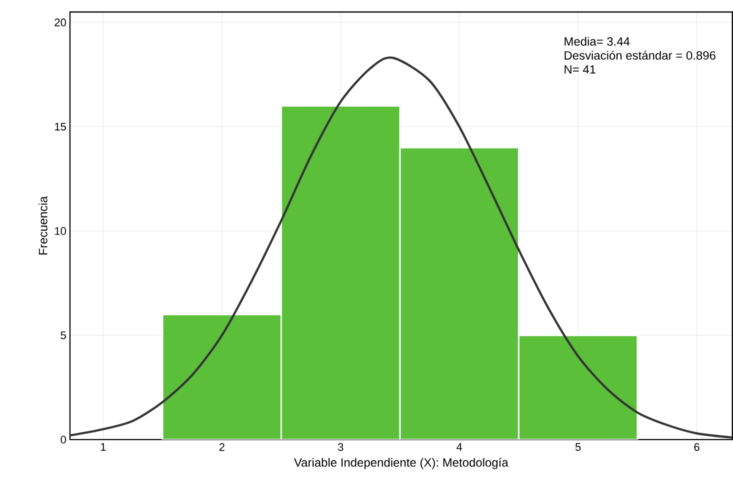  What do you see at coordinates (341, 447) in the screenshot?
I see `x-tick-label: 3` at bounding box center [341, 447].